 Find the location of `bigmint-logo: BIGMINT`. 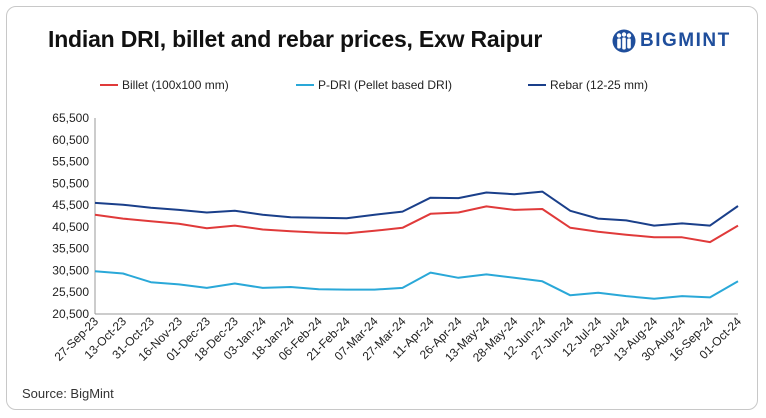

bigmint-logo: BIGMINT is located at coordinates (671, 41).